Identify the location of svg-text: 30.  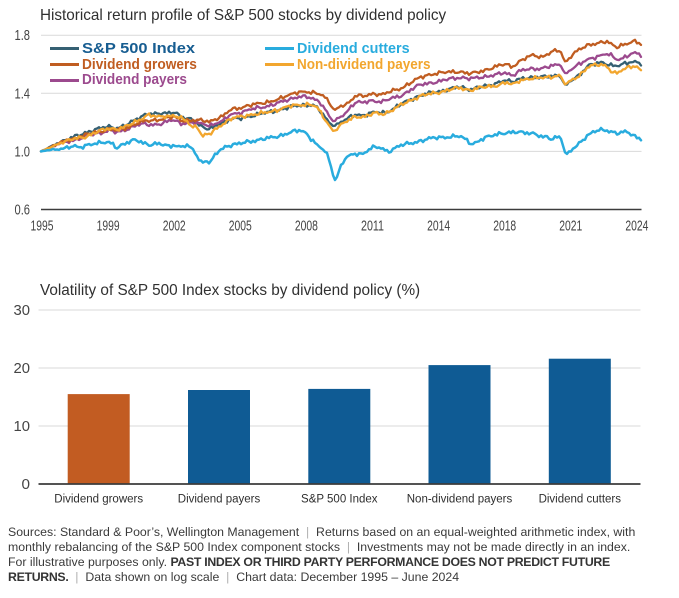
(22, 311).